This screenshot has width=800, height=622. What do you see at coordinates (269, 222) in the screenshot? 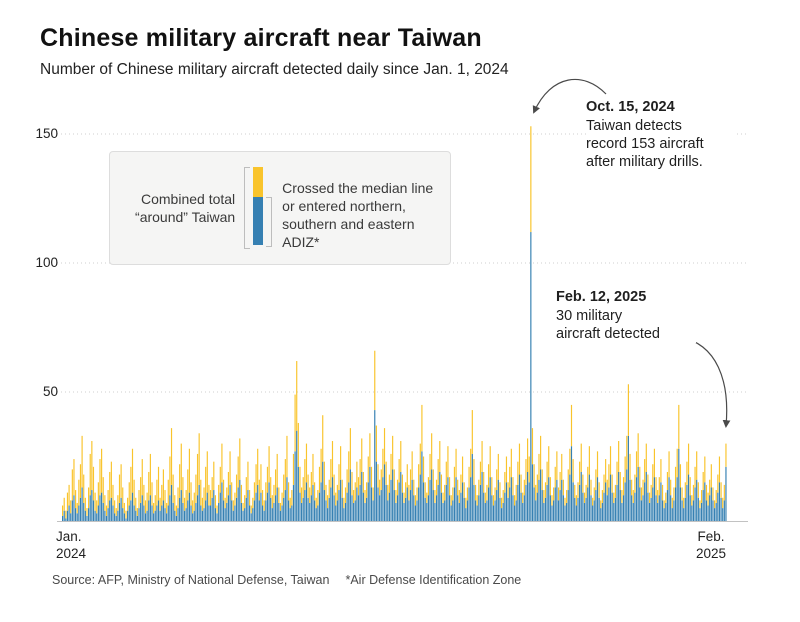
I see `legend-bracket-crossed` at bounding box center [269, 222].